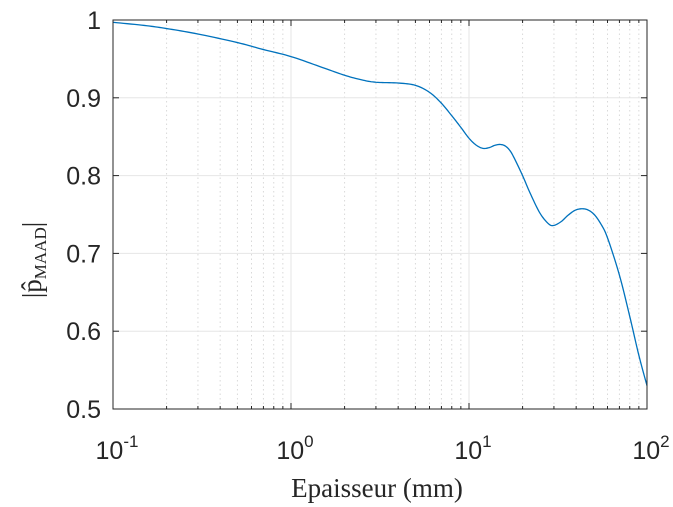 The image size is (673, 507). I want to click on x-tick-label-exponent: -1, so click(130, 441).